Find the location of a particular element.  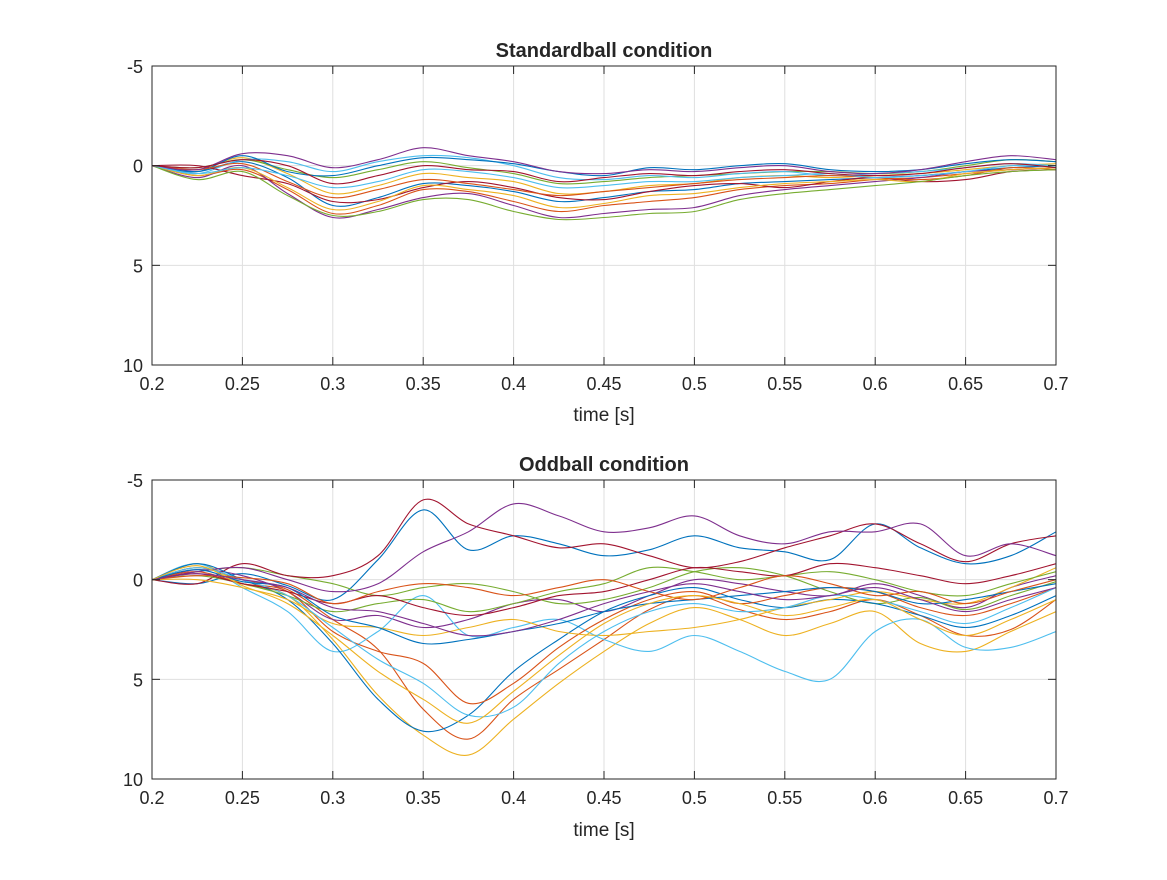

chart-title: Oddball condition is located at coordinates (604, 465).